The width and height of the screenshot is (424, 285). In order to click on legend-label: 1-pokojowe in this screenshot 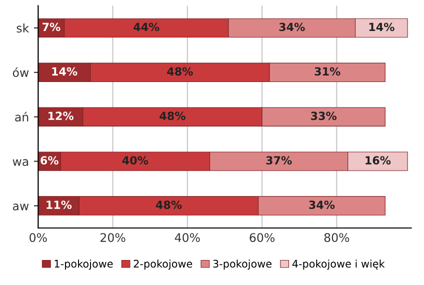, I will do `click(83, 265)`.